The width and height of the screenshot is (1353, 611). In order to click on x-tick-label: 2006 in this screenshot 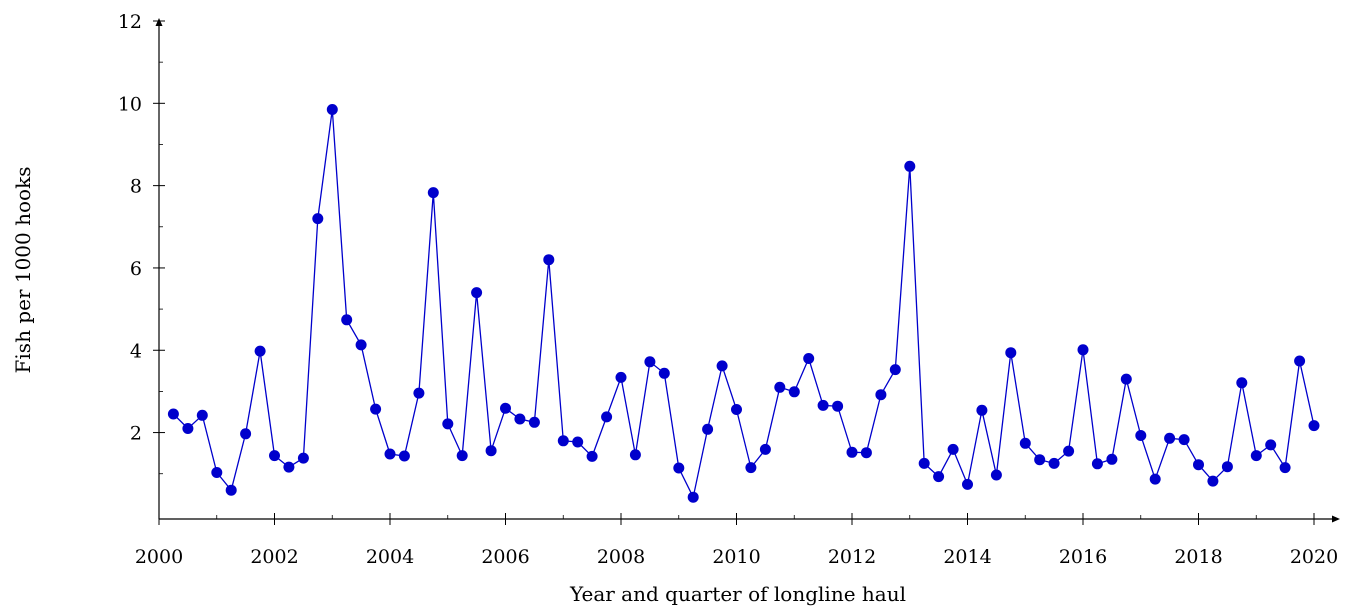, I will do `click(505, 557)`.